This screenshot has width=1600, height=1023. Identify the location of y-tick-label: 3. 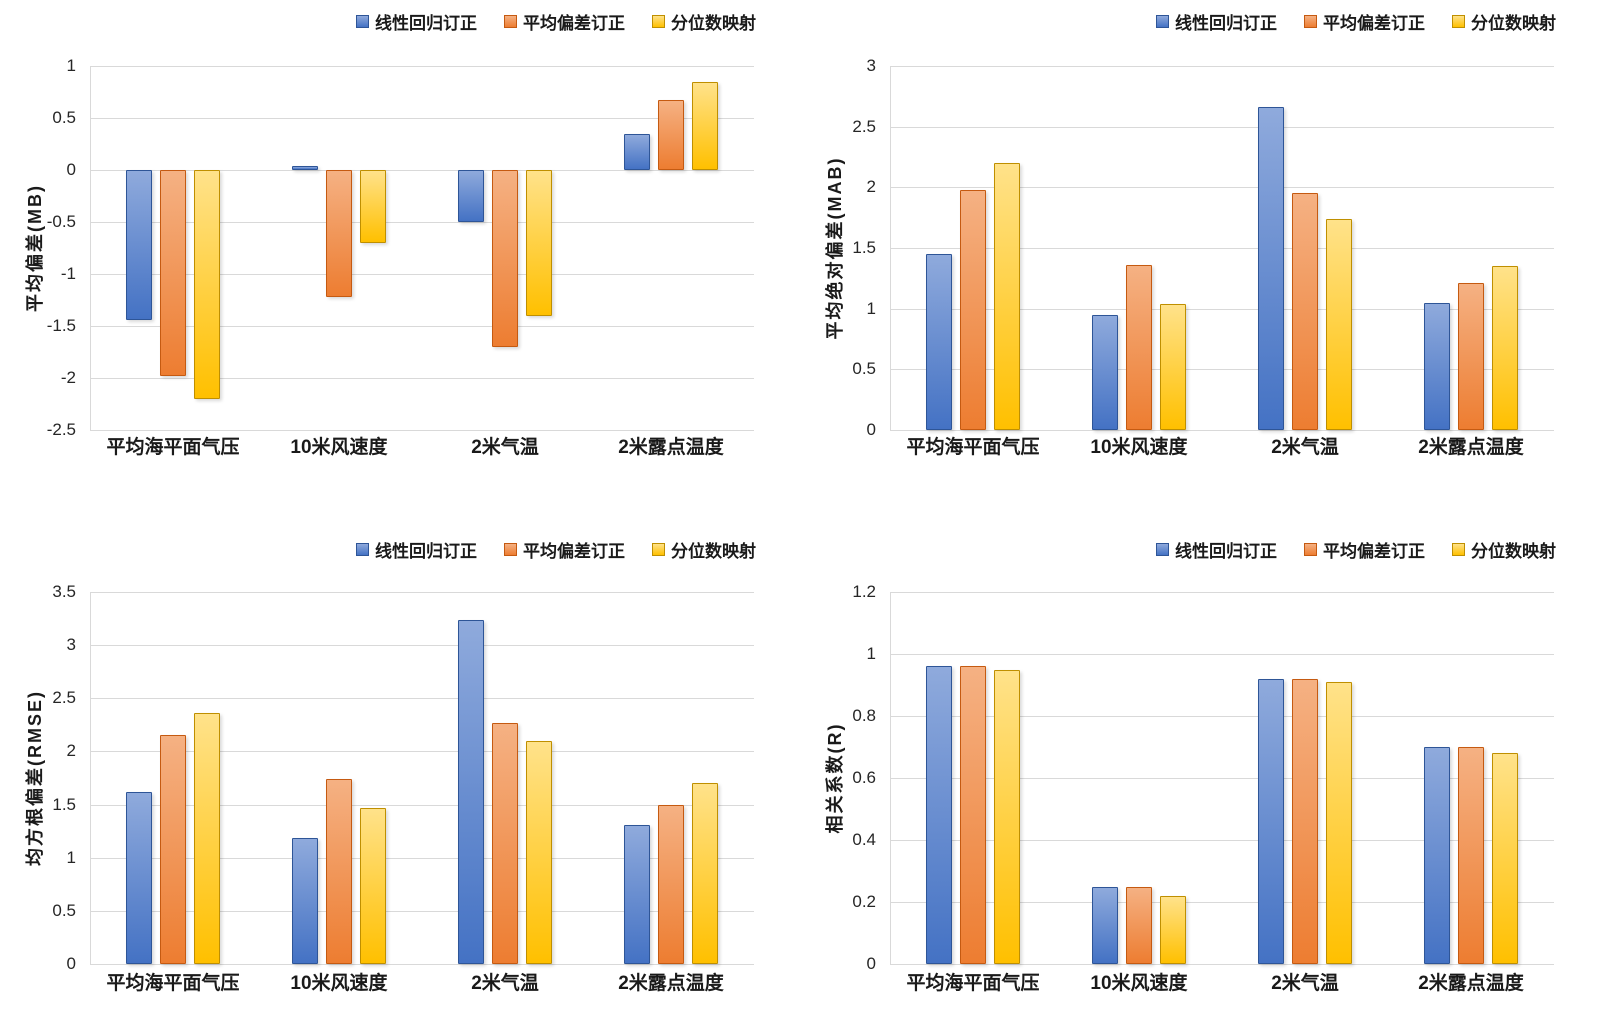
(71, 645).